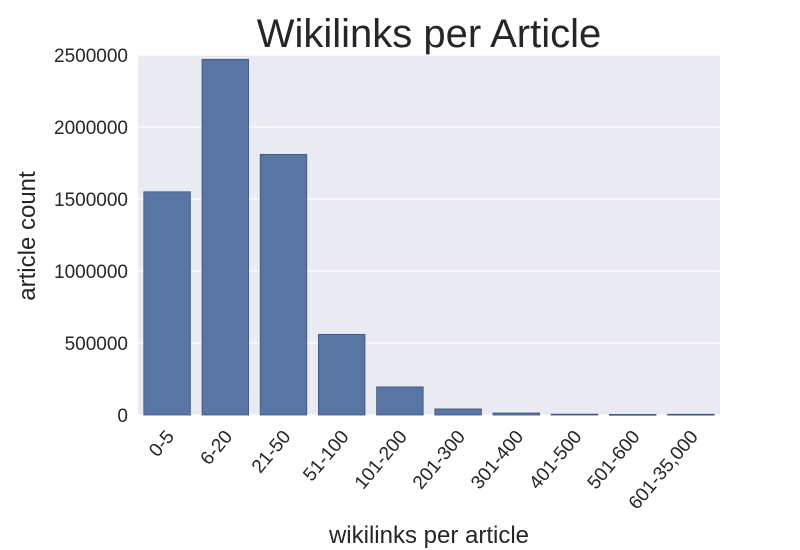 Image resolution: width=800 pixels, height=550 pixels. I want to click on x-tick-label: 0-5, so click(162, 444).